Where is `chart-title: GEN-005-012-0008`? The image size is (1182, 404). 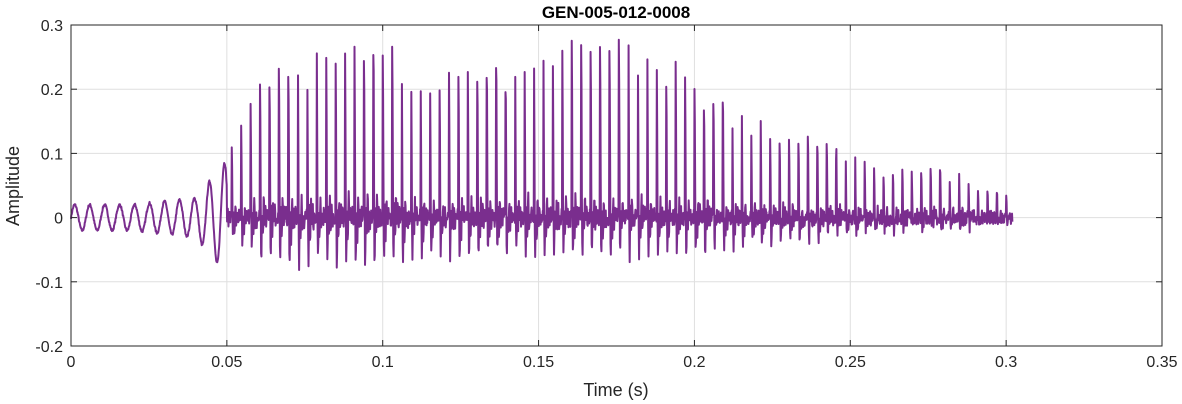
chart-title: GEN-005-012-0008 is located at coordinates (616, 12).